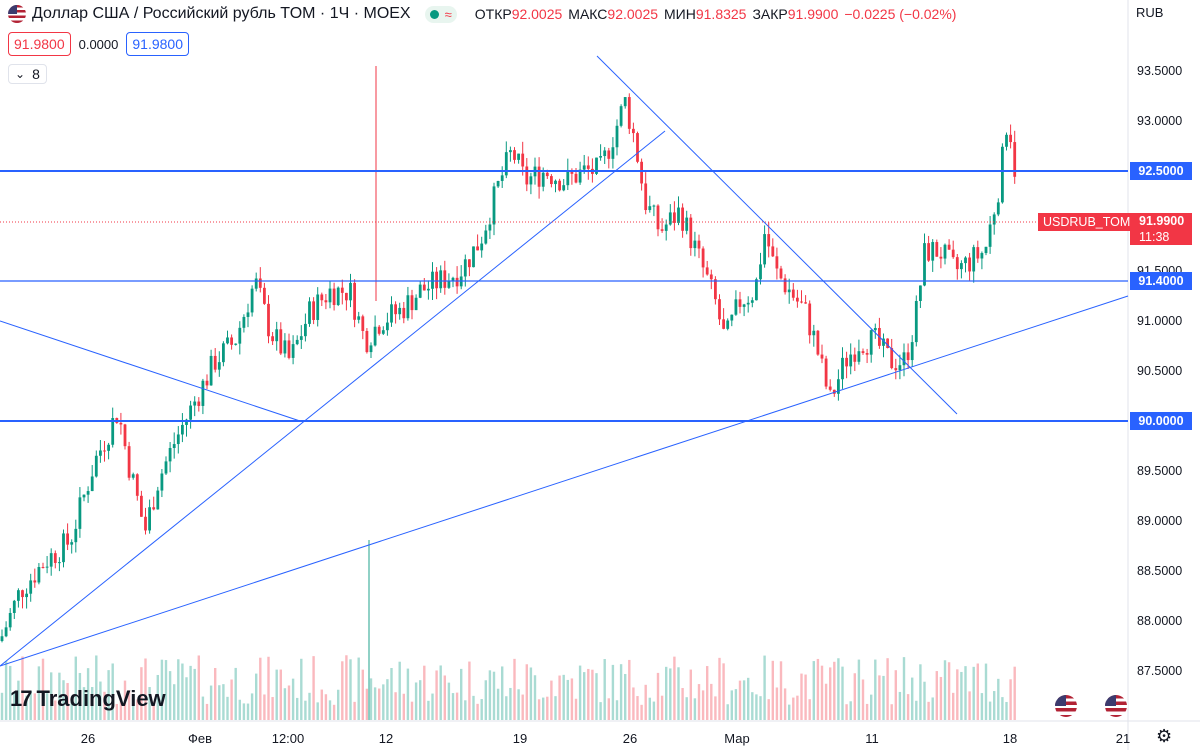  What do you see at coordinates (27, 74) in the screenshot?
I see `indicators-toggle: ⌄ 8` at bounding box center [27, 74].